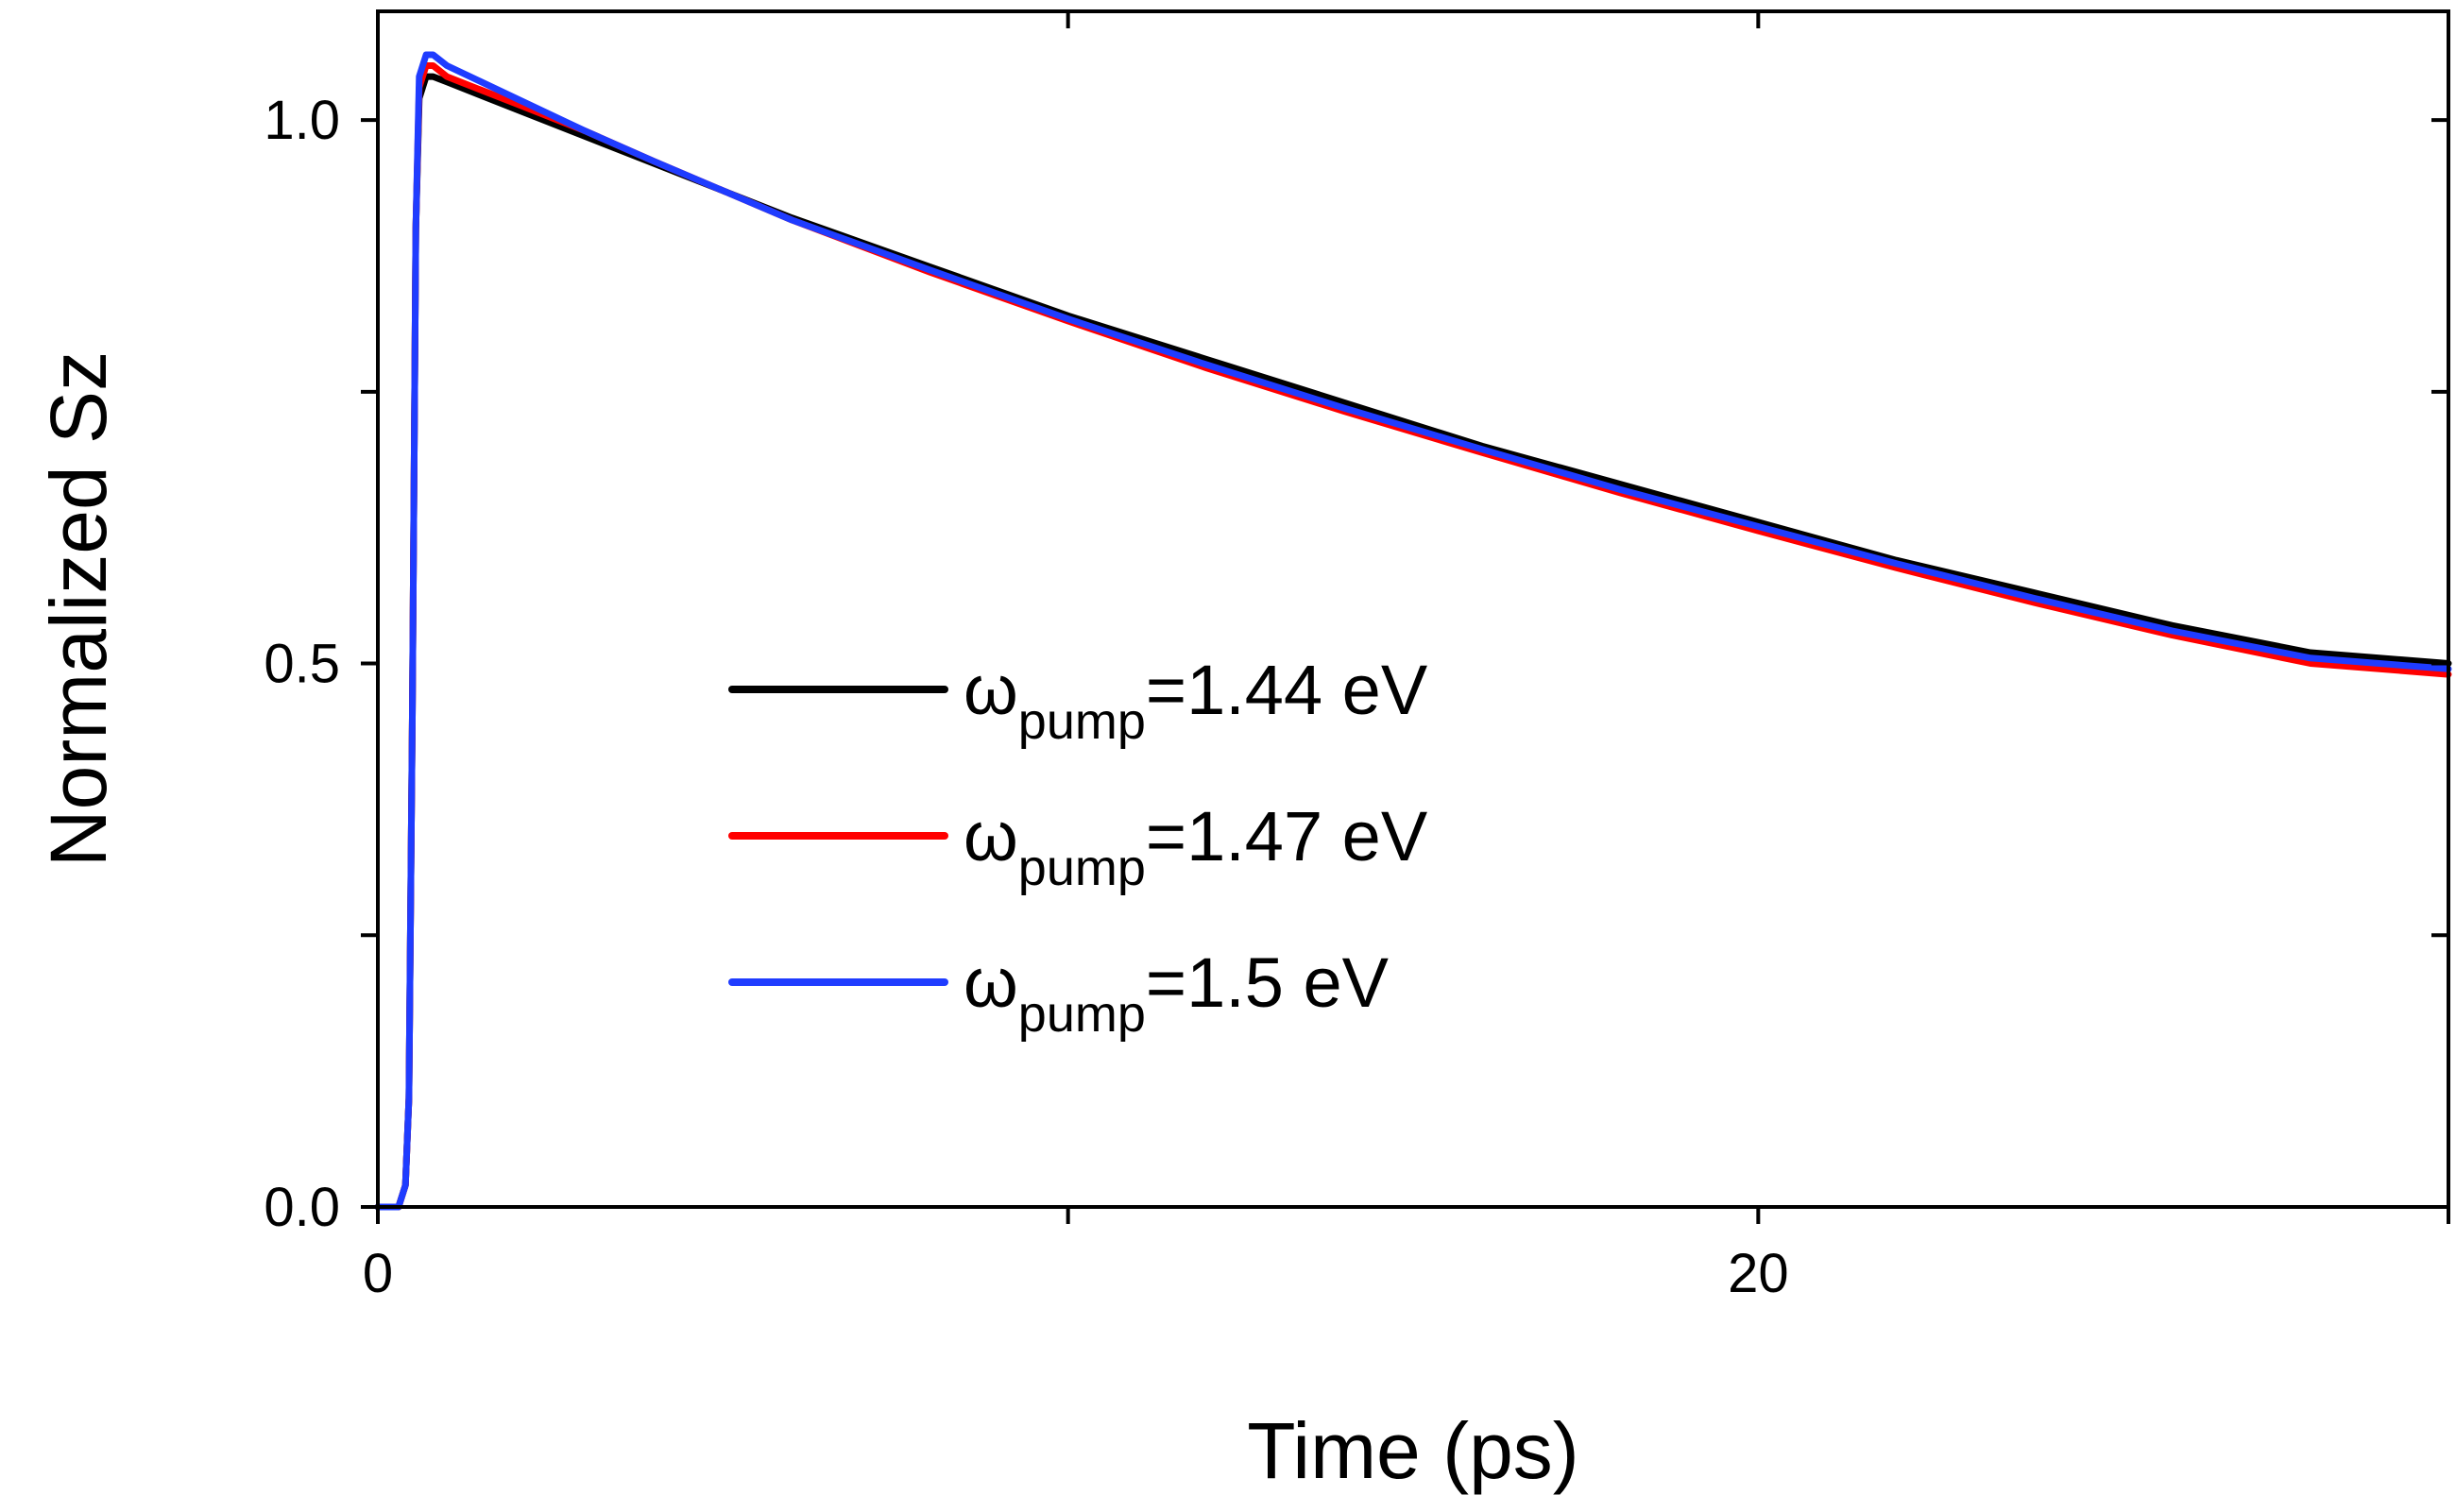  Describe the element at coordinates (302, 1207) in the screenshot. I see `y-tick-label: 0.0` at that location.